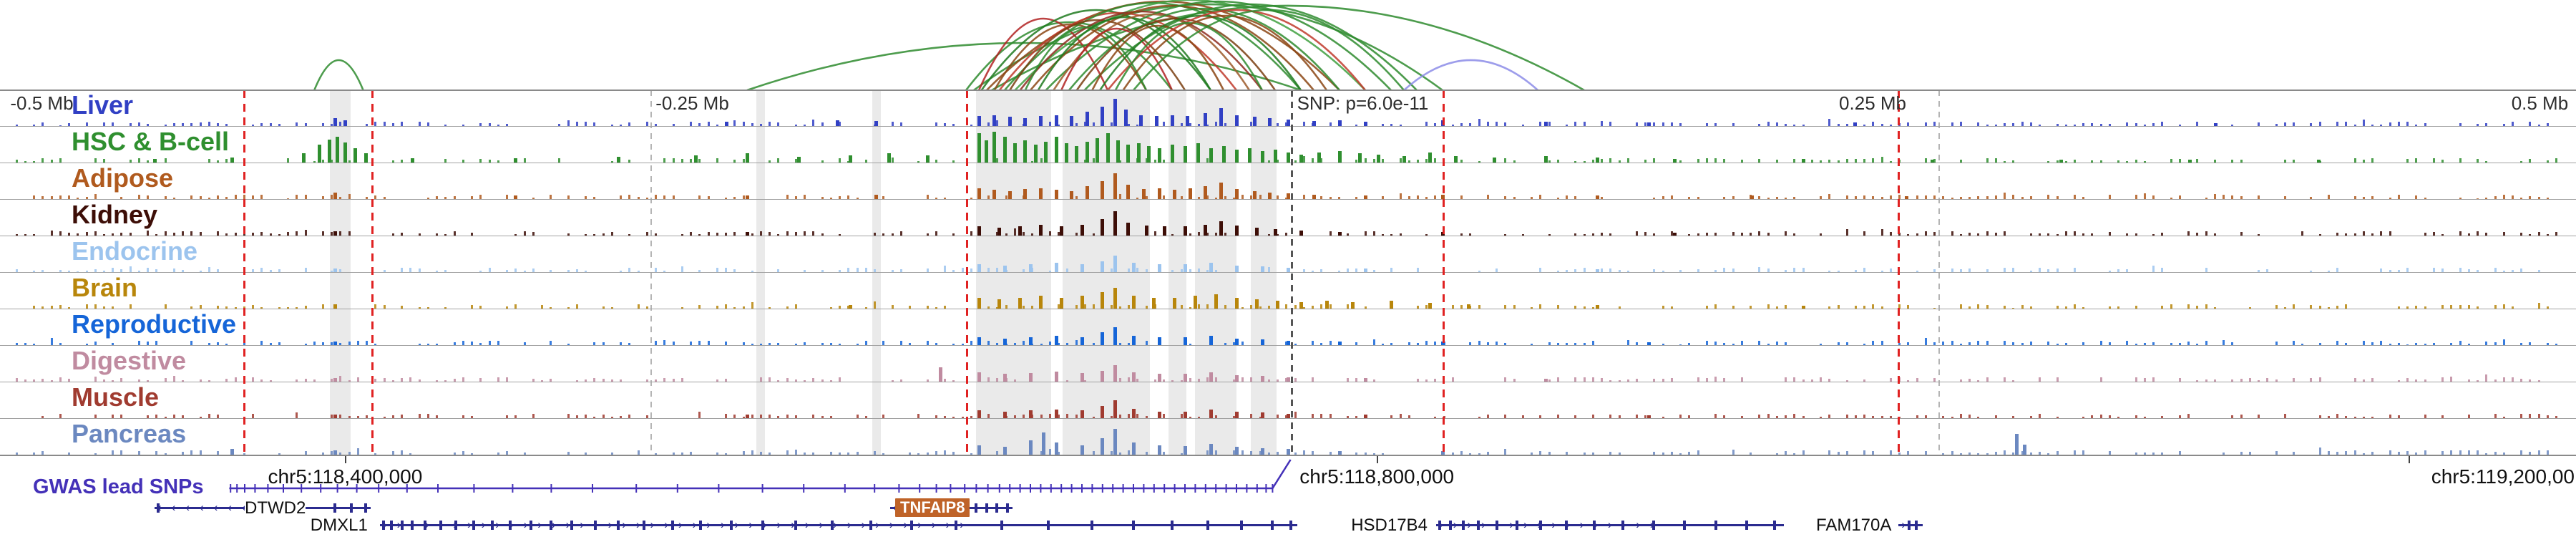 The height and width of the screenshot is (537, 2576). I want to click on gene-body-fam170a, so click(1910, 525).